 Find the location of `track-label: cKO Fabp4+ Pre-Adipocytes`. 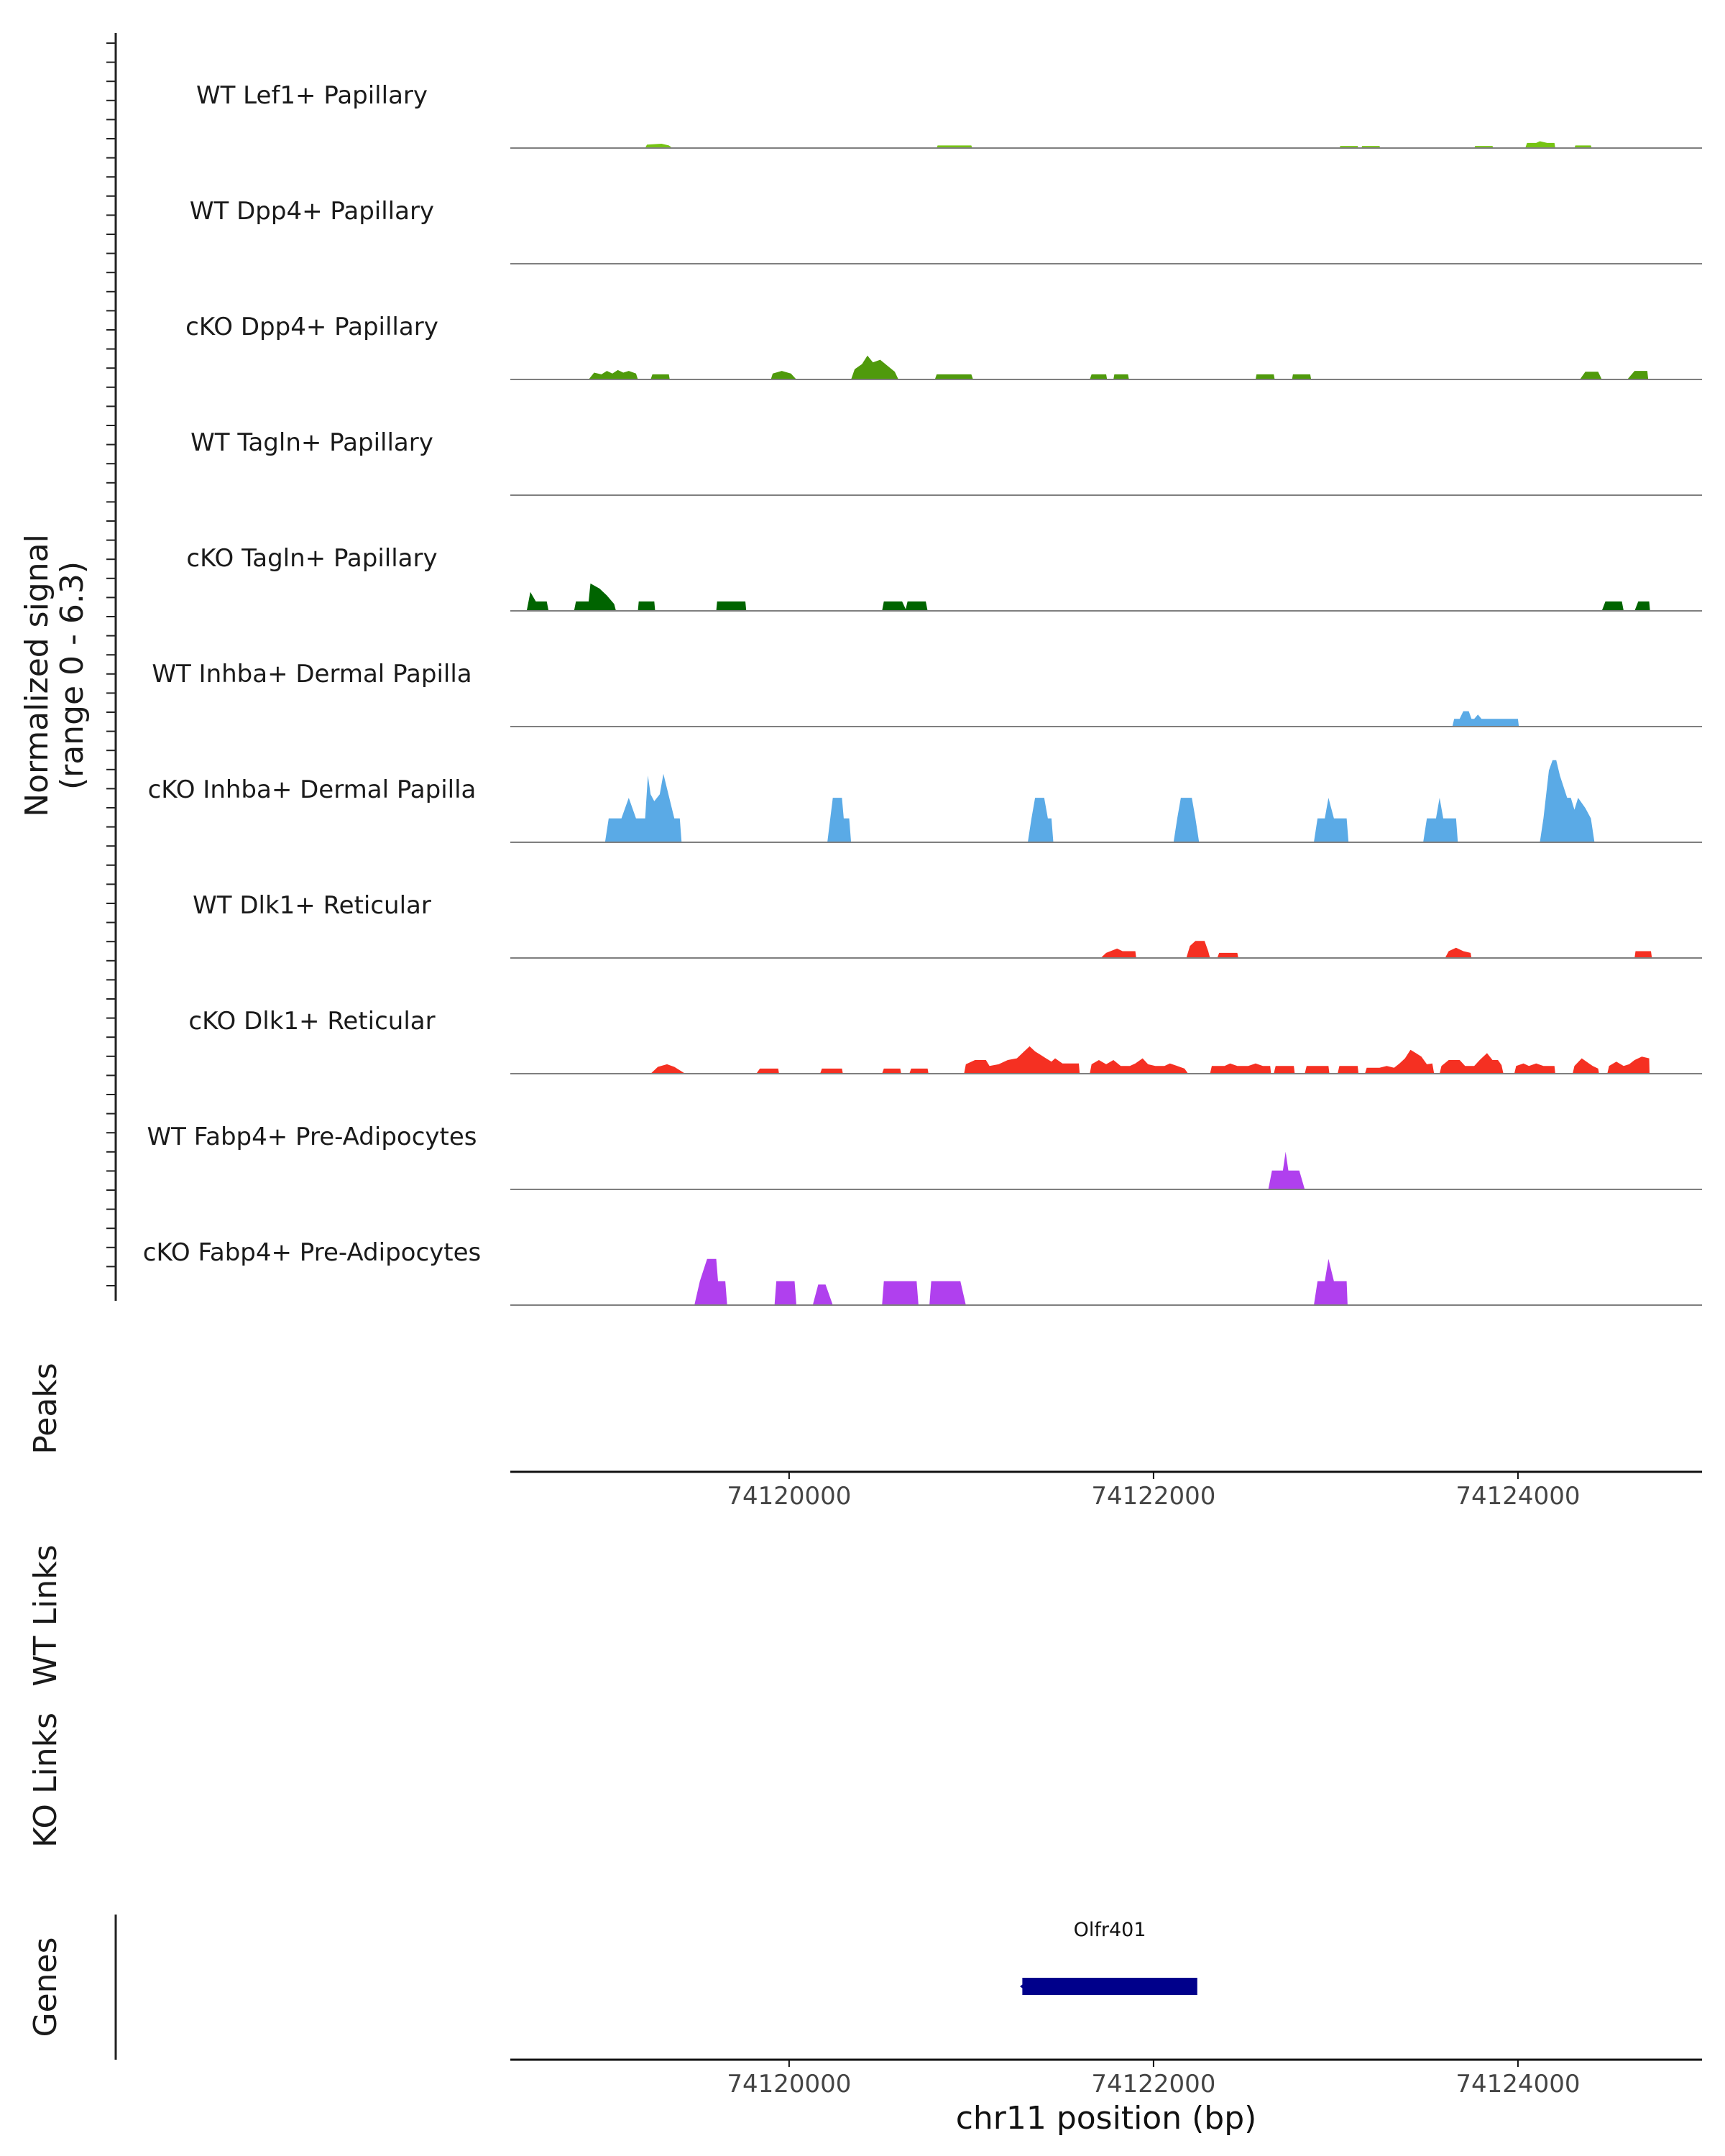

track-label: cKO Fabp4+ Pre-Adipocytes is located at coordinates (312, 1252).